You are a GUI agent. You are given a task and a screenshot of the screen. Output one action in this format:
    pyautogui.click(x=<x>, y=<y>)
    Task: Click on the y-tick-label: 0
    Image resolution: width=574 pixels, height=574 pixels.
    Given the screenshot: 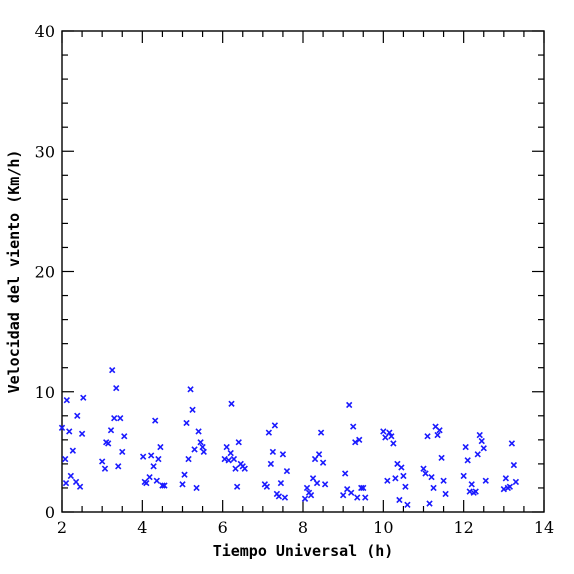 What is the action you would take?
    pyautogui.click(x=50, y=512)
    